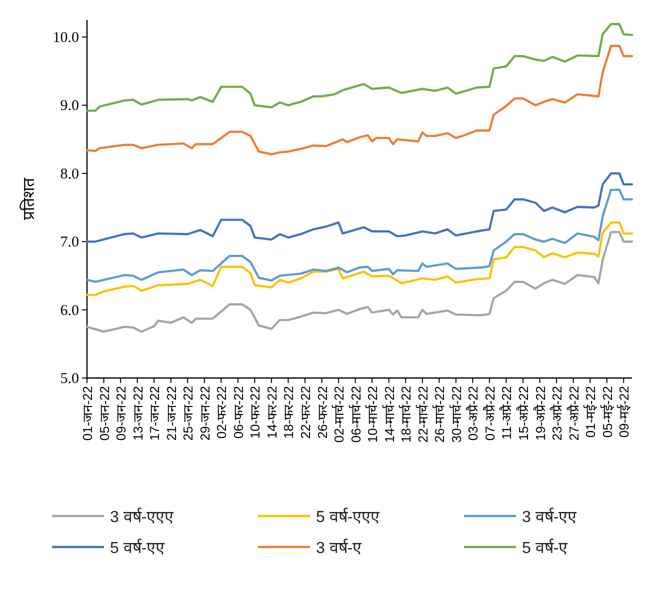 The image size is (649, 594). I want to click on y-axis-title: प्रतिशत, so click(28, 198).